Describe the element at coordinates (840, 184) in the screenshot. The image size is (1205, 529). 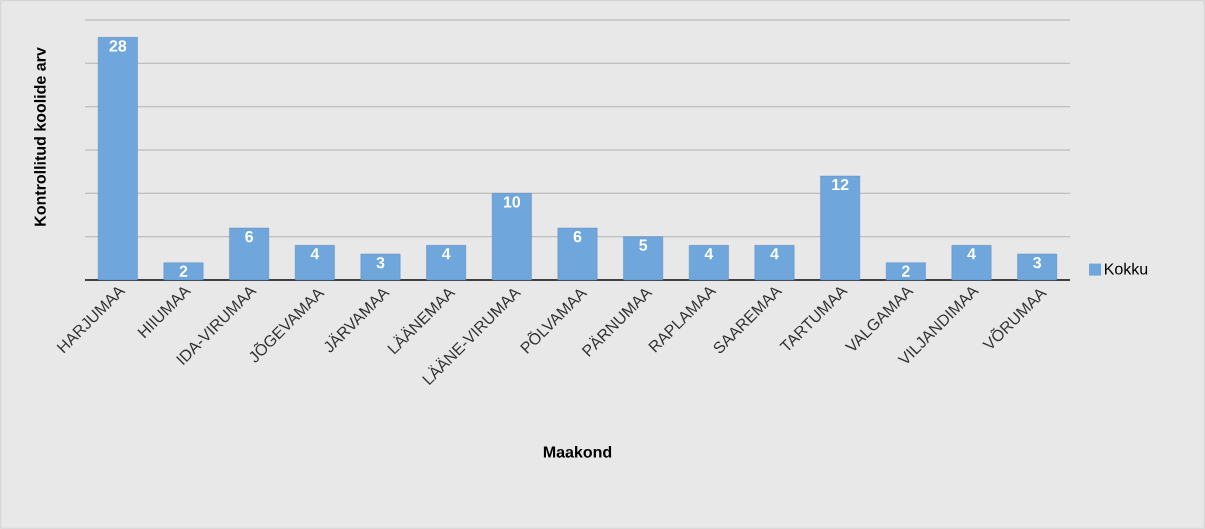
I see `data-label: 12` at that location.